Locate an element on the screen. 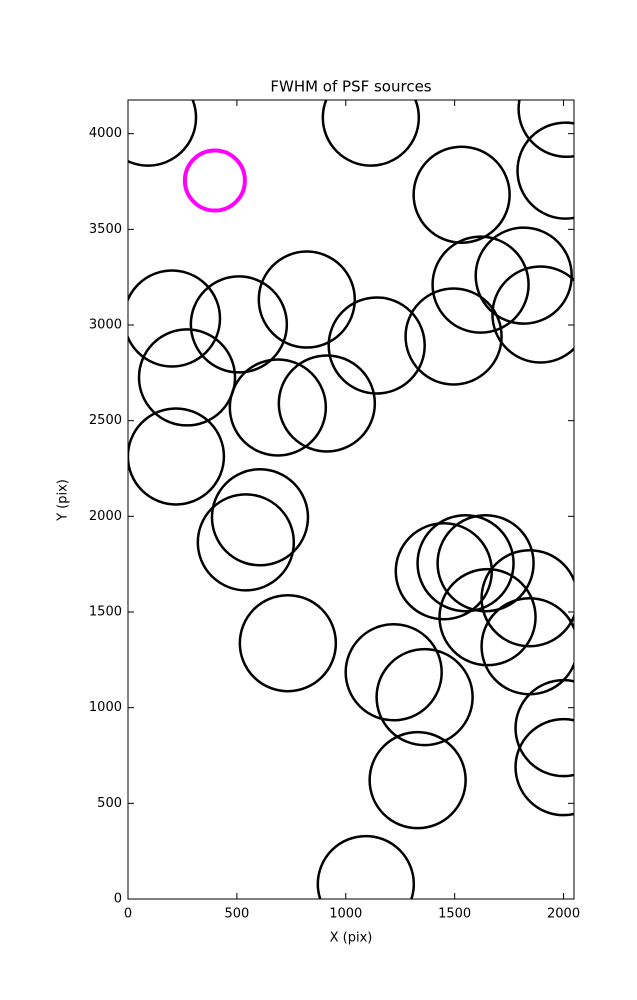 The image size is (637, 1000). y-tick-label: 1500 is located at coordinates (105, 612).